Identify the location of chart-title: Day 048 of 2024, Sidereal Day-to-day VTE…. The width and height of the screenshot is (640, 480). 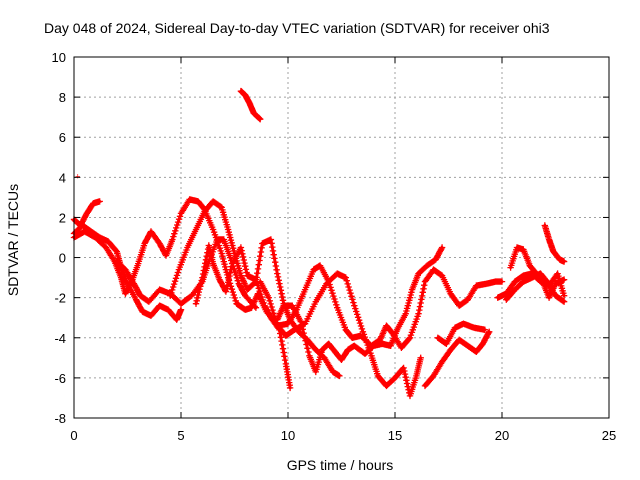
(297, 28).